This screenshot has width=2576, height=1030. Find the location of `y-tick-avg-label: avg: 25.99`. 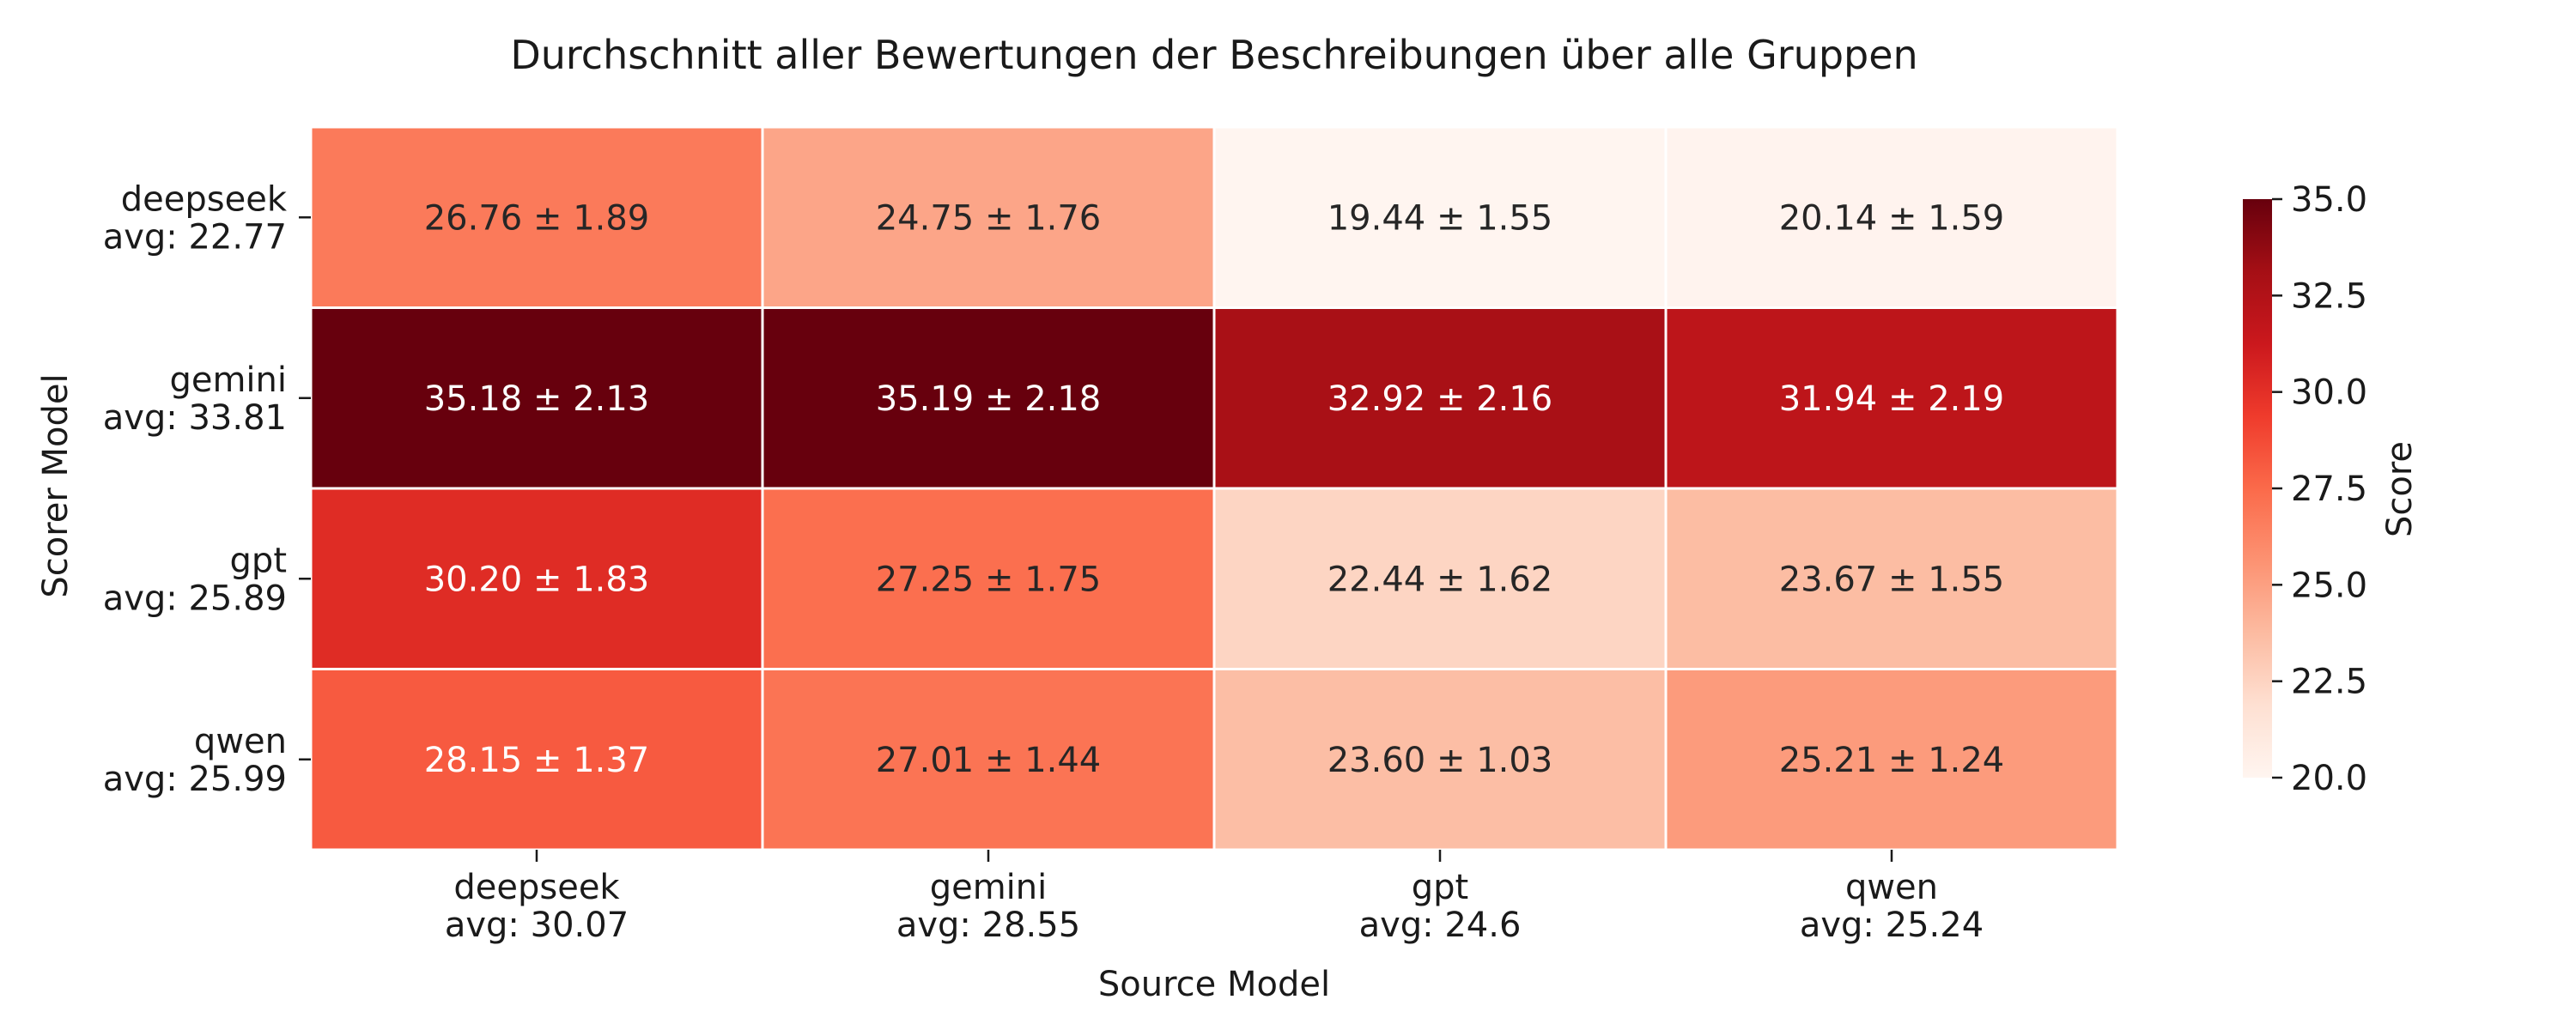

y-tick-avg-label: avg: 25.99 is located at coordinates (195, 779).